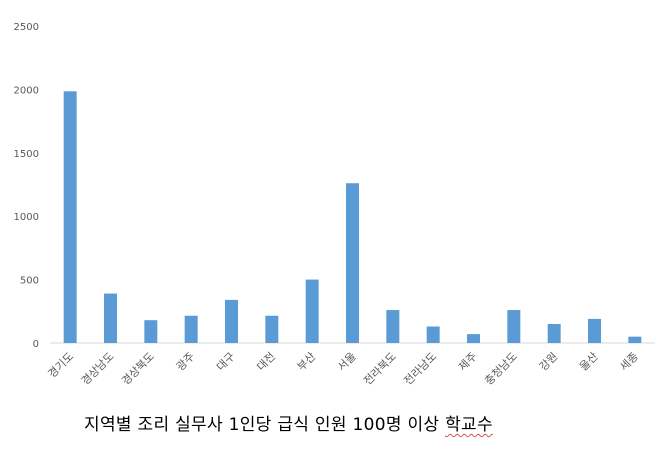  What do you see at coordinates (138, 369) in the screenshot?
I see `x-tick-label: 경상북도` at bounding box center [138, 369].